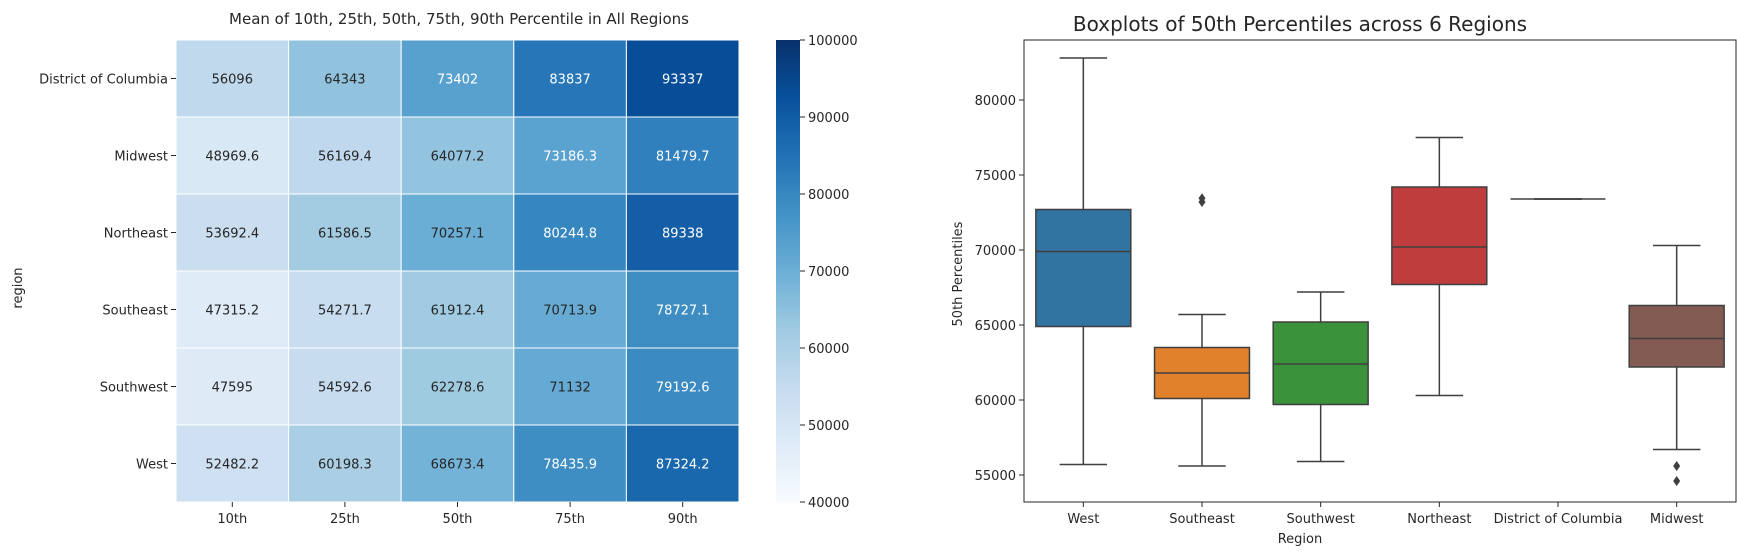  What do you see at coordinates (828, 349) in the screenshot?
I see `colorbar-tick-label: 60000` at bounding box center [828, 349].